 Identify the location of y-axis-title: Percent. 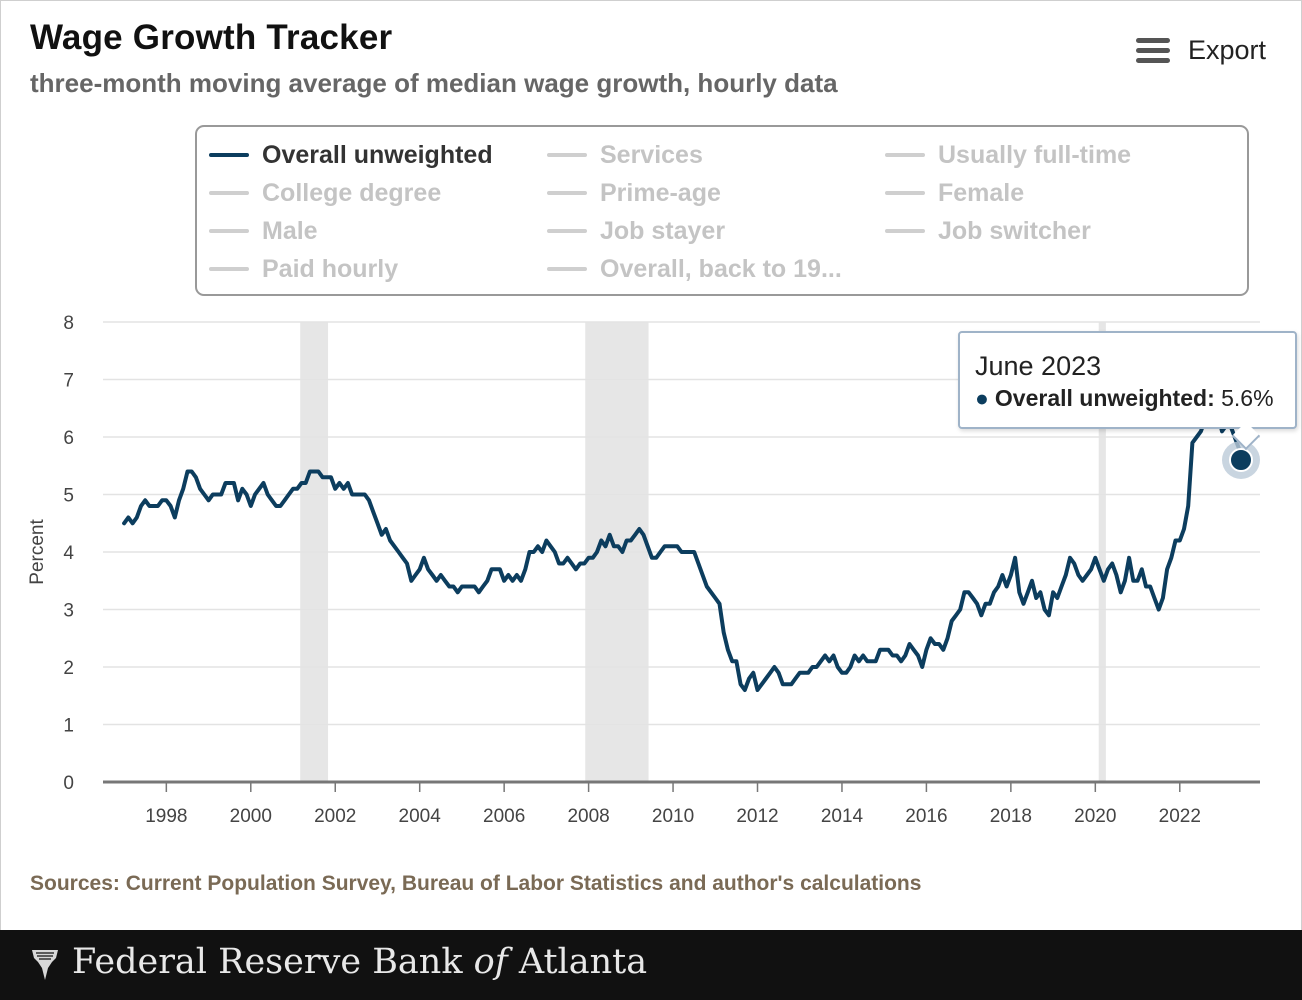
(37, 552).